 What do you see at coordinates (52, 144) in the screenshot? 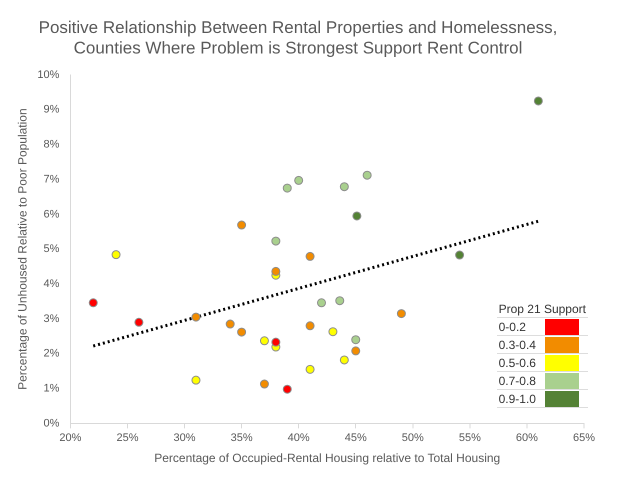
I see `y-tick-label: 8%` at bounding box center [52, 144].